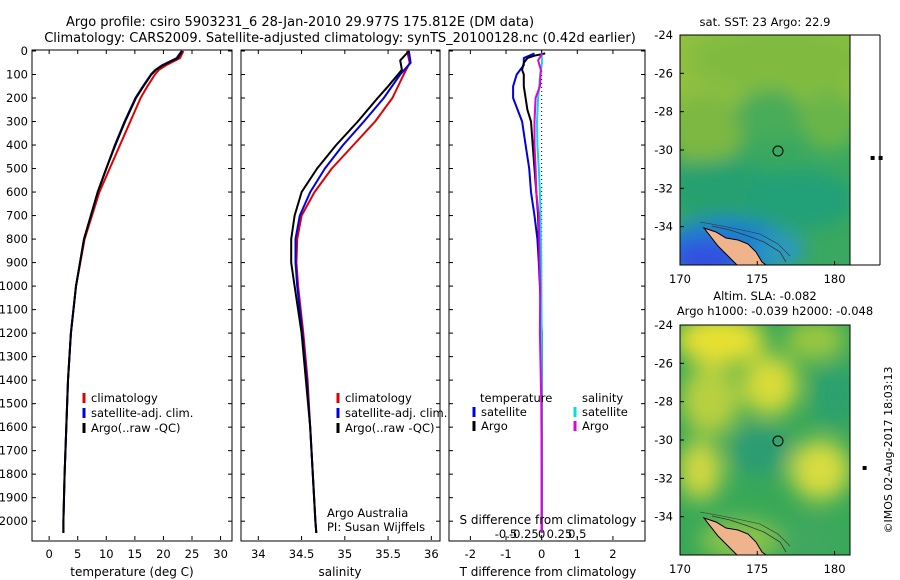 The width and height of the screenshot is (900, 580). What do you see at coordinates (339, 572) in the screenshot?
I see `salinity-xlabel: salinity` at bounding box center [339, 572].